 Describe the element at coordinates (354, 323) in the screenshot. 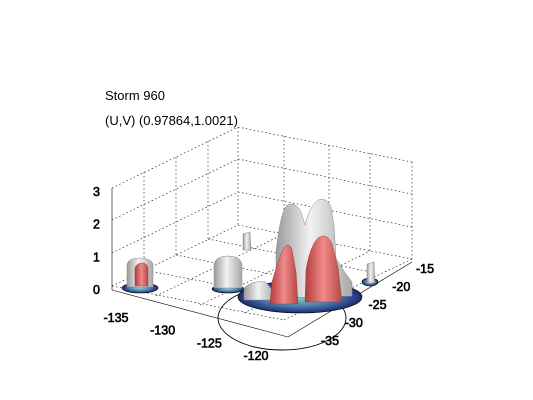

I see `y-tick-label: -30` at that location.